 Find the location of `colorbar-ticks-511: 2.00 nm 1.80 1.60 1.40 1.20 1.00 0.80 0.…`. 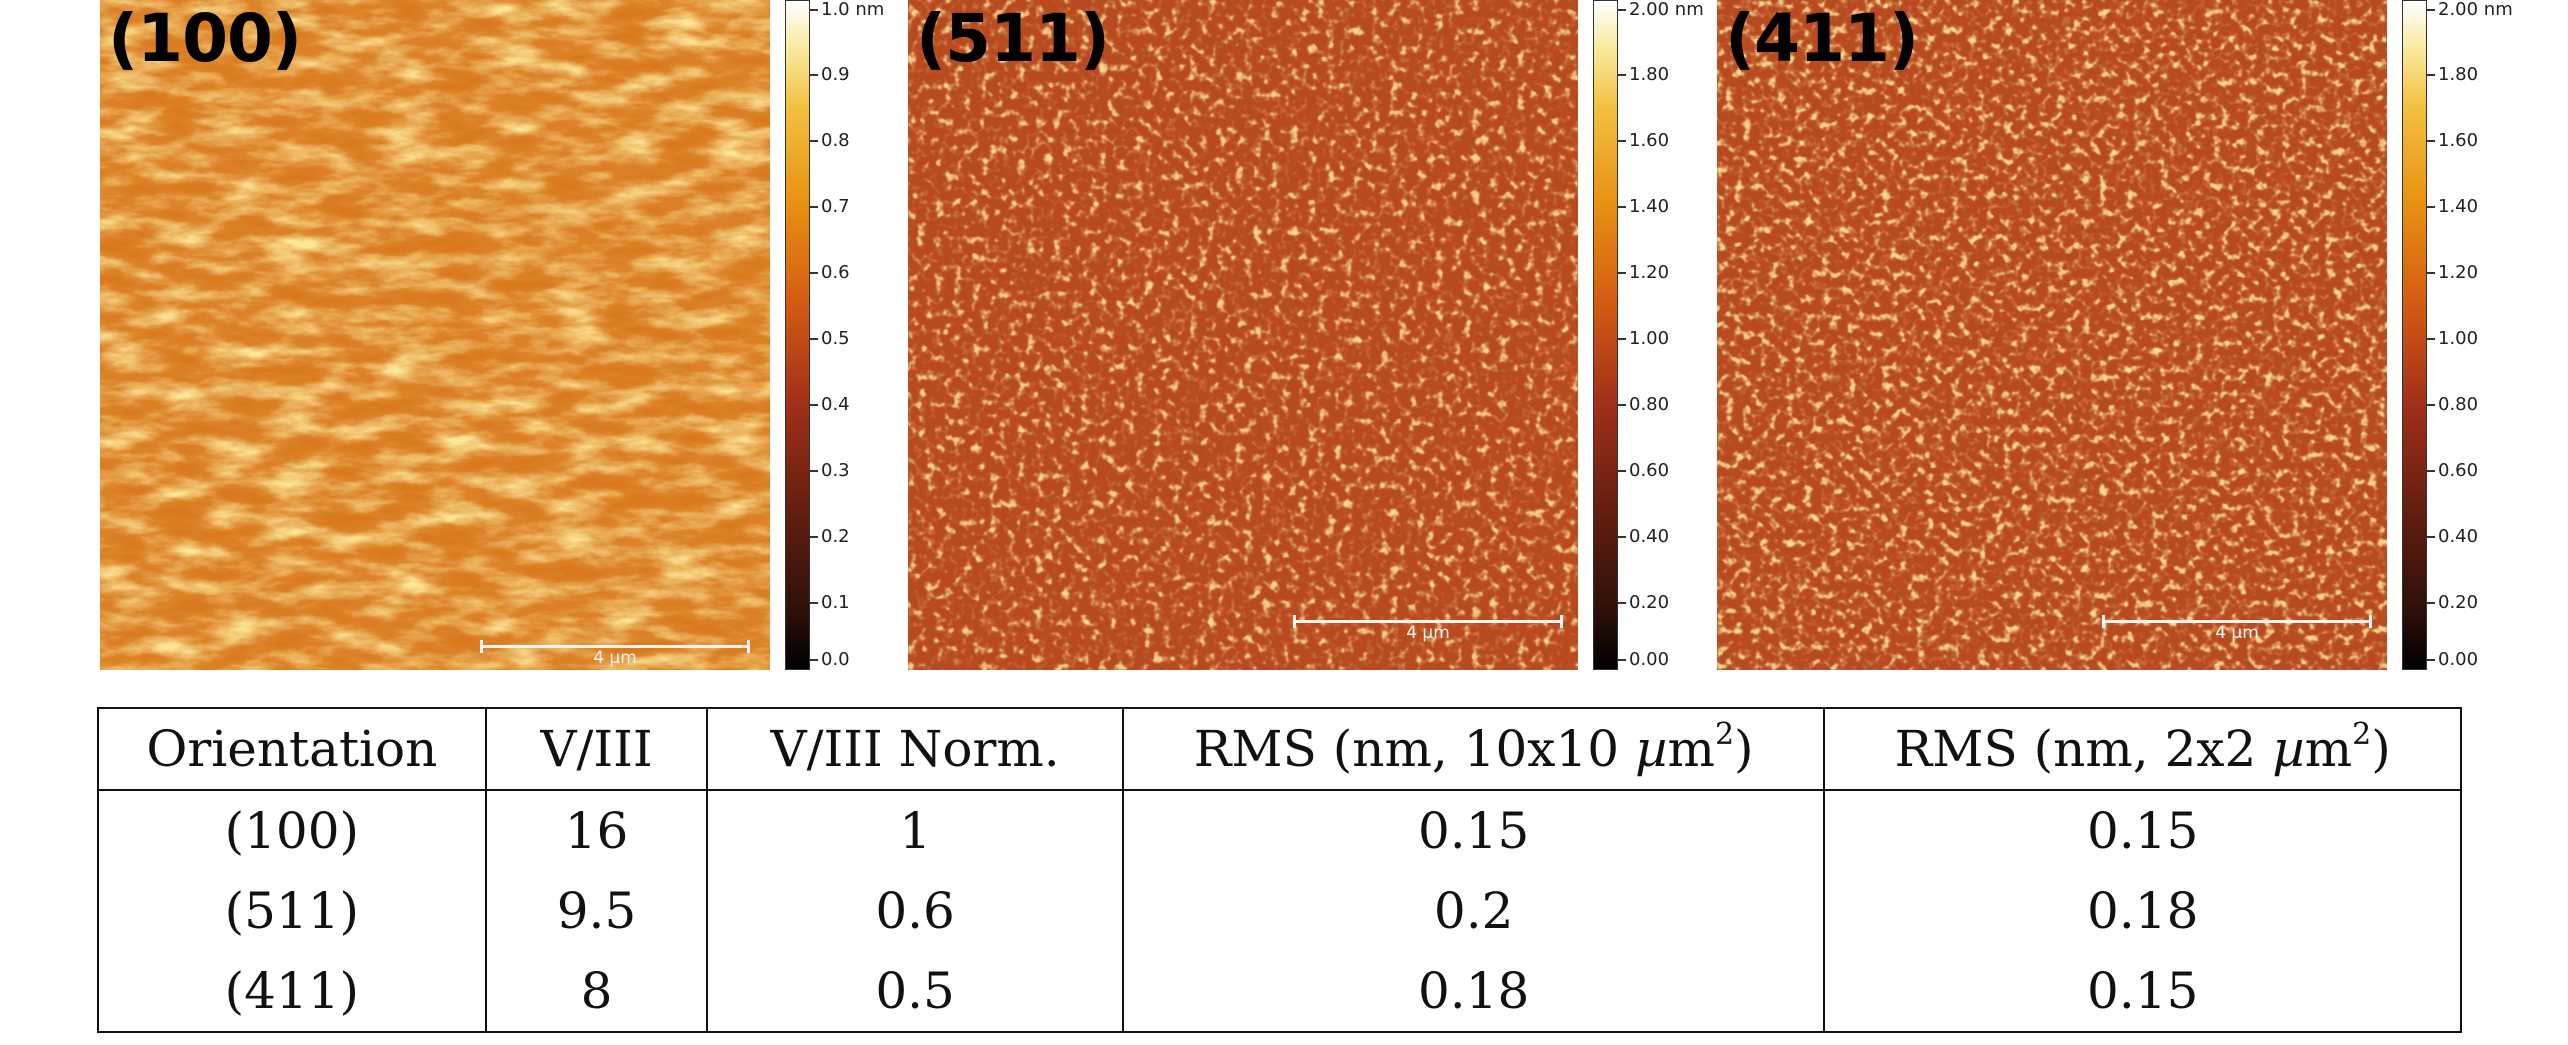

colorbar-ticks-511: 2.00 nm 1.80 1.60 1.40 1.20 1.00 0.80 0.… is located at coordinates (1663, 335).